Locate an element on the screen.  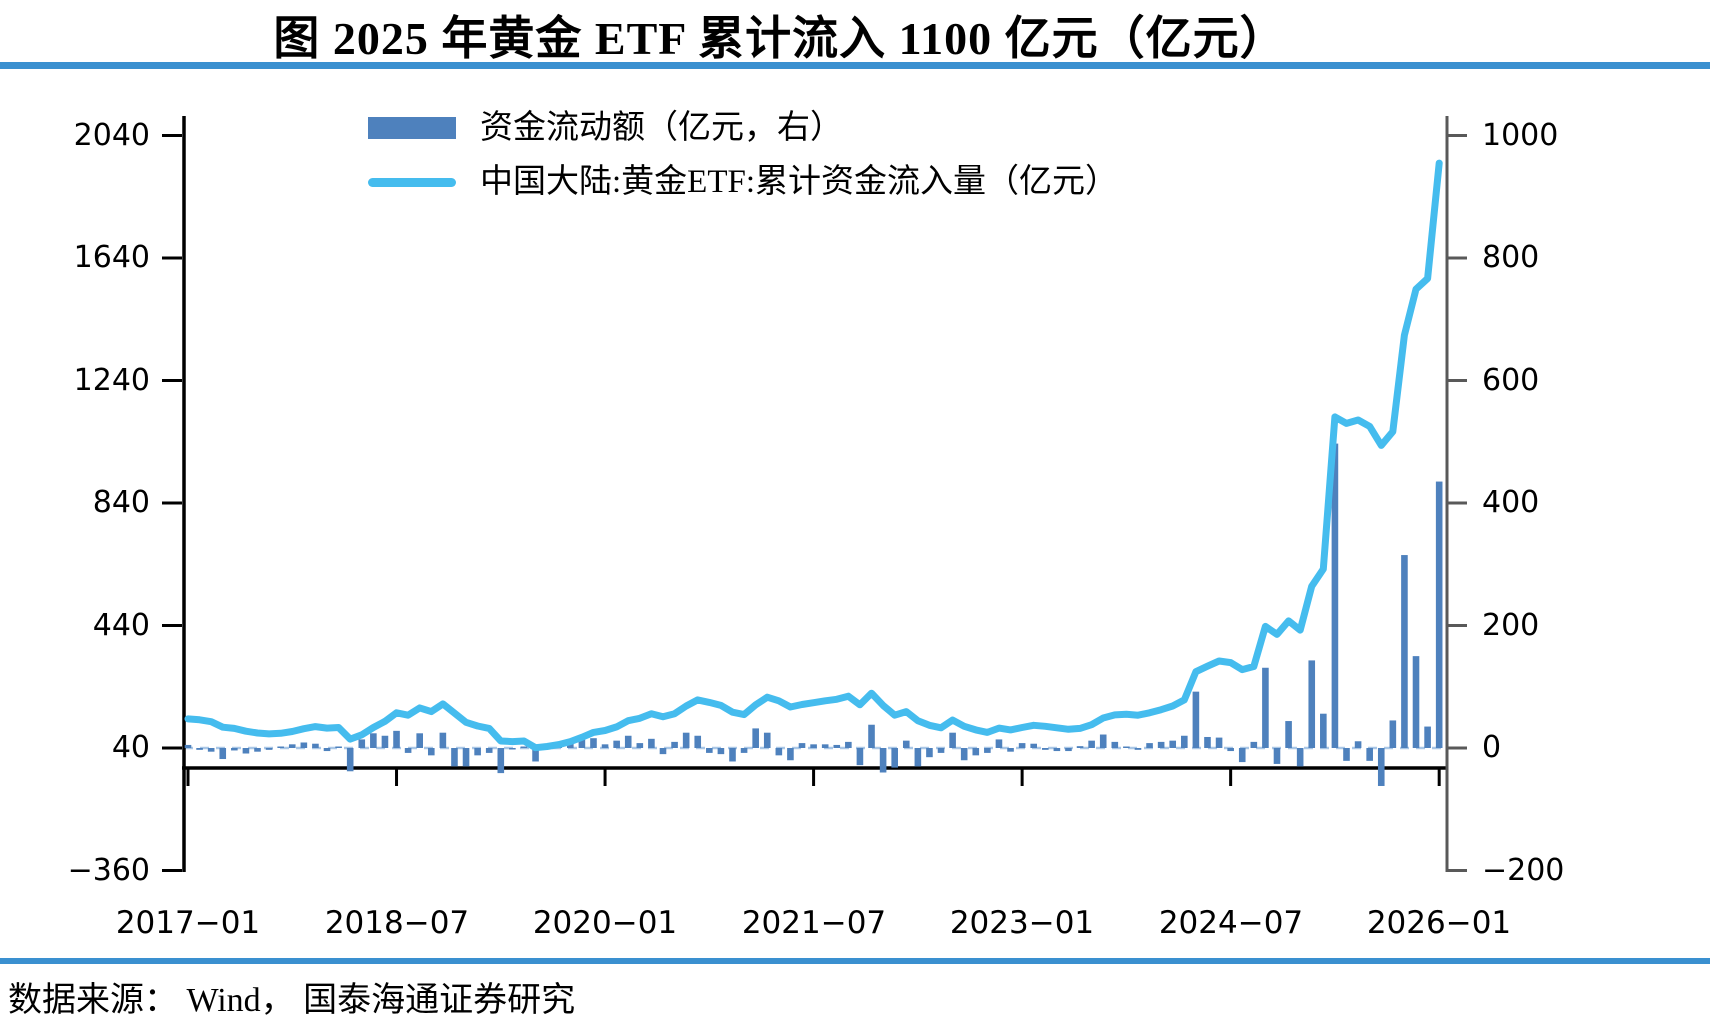
right-axis-tick-label-1000: 1000 is located at coordinates (1520, 135).